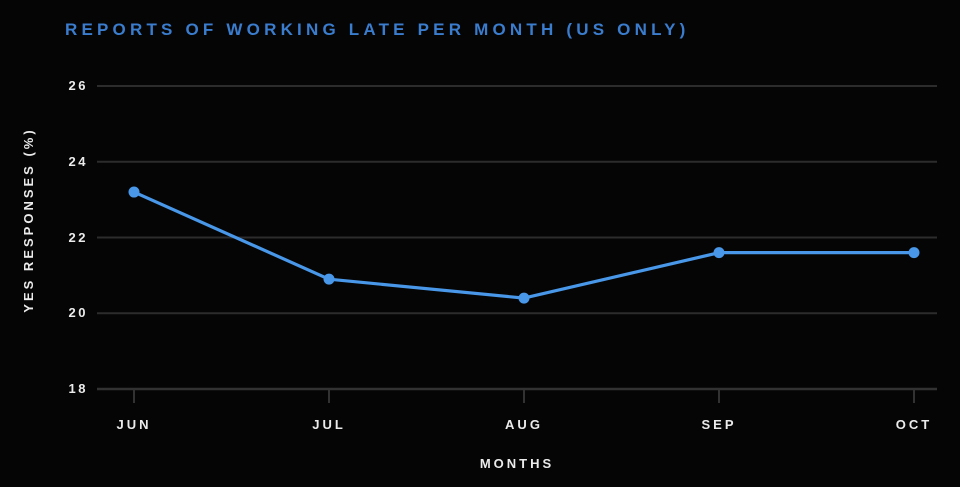 Image resolution: width=960 pixels, height=487 pixels. I want to click on y-tick-label: 26, so click(78, 85).